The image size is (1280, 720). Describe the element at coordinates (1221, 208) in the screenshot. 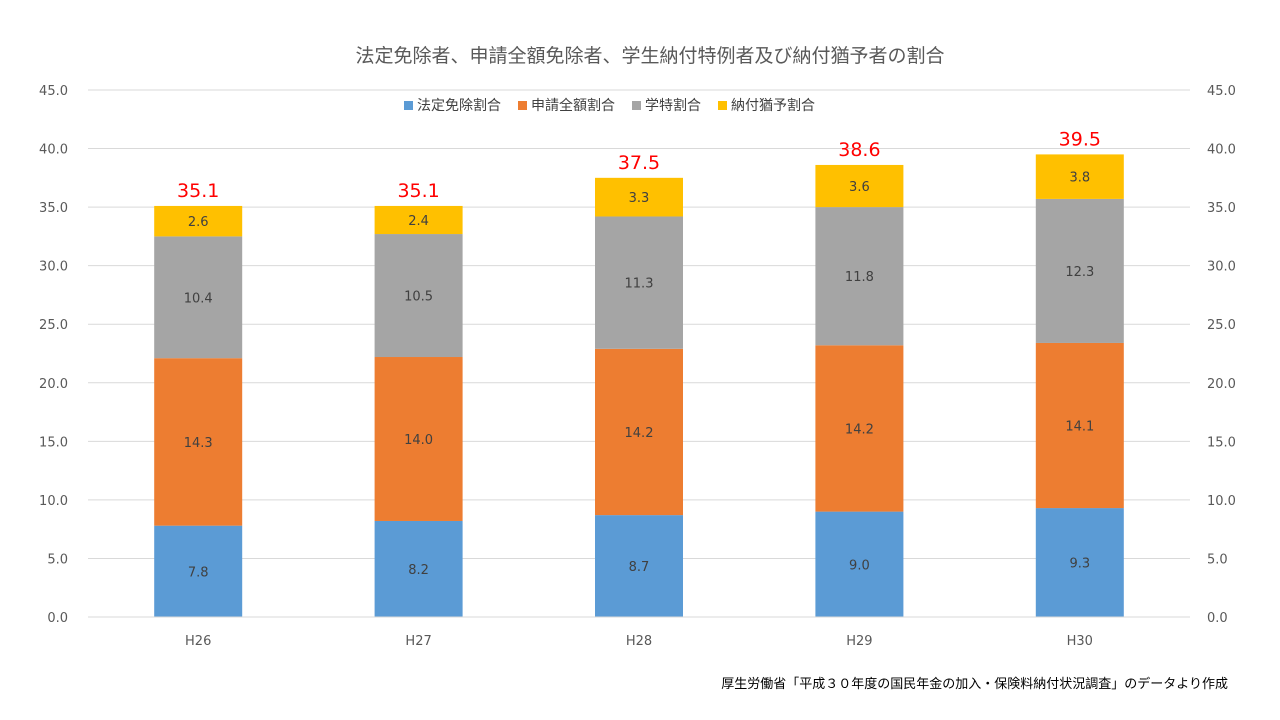

I see `y-tick-label-right: 35.0` at that location.